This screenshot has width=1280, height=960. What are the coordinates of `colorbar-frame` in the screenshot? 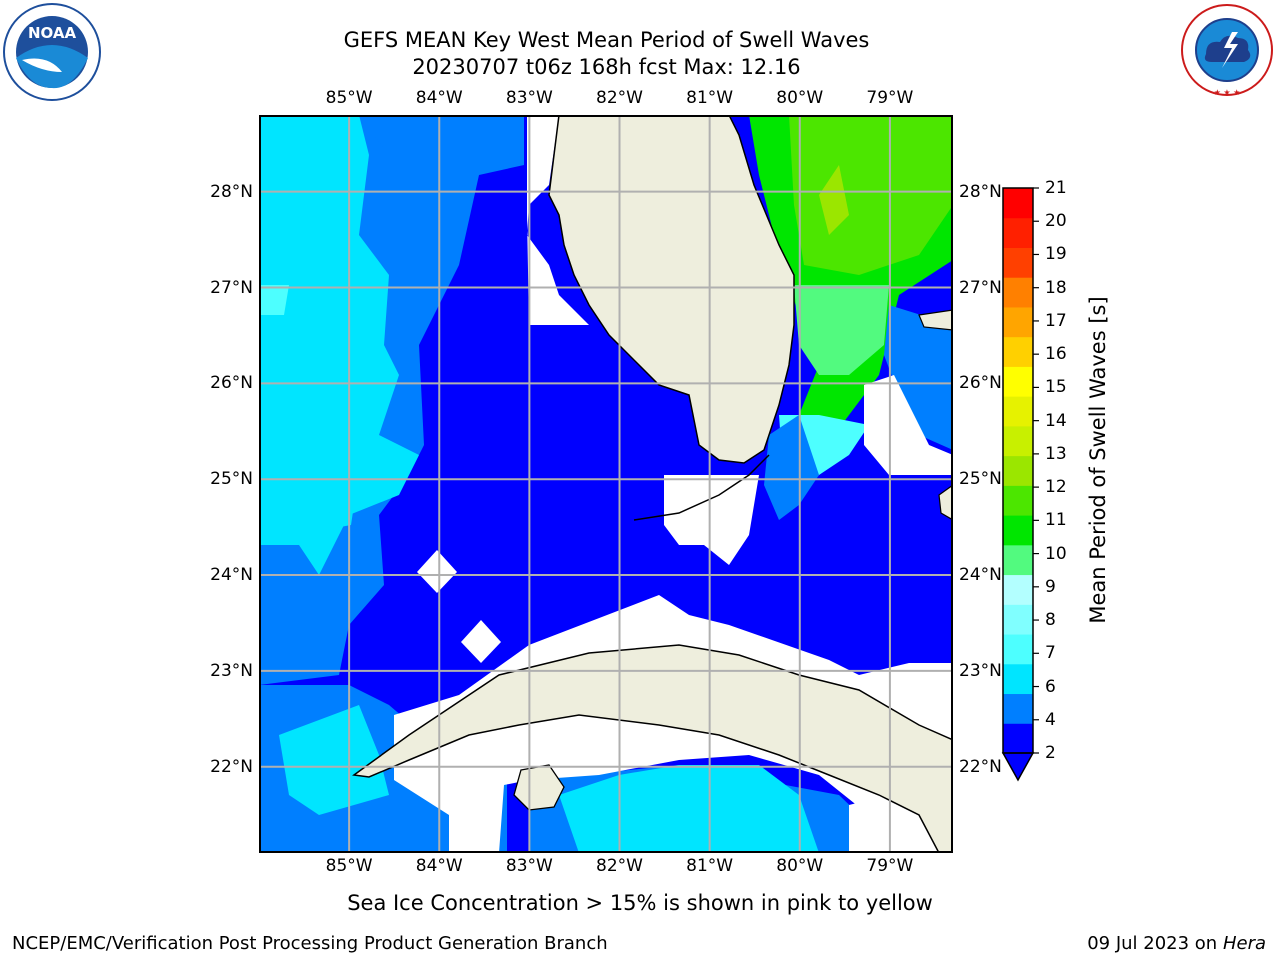 It's located at (1018, 470).